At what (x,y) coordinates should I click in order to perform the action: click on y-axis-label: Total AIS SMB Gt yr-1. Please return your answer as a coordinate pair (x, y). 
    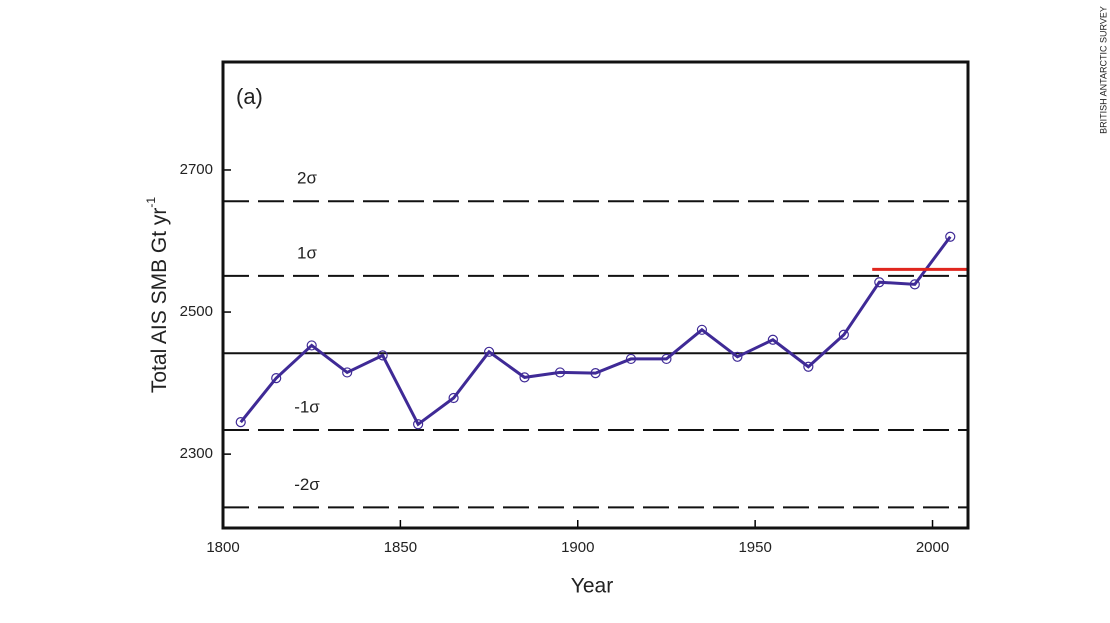
    Looking at the image, I should click on (157, 295).